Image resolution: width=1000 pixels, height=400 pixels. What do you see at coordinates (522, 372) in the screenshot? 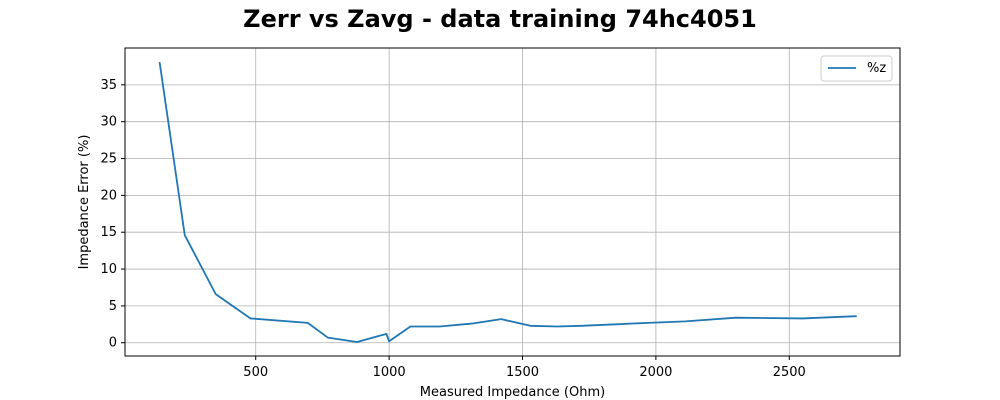
I see `x-tick-label-2: 1500` at bounding box center [522, 372].